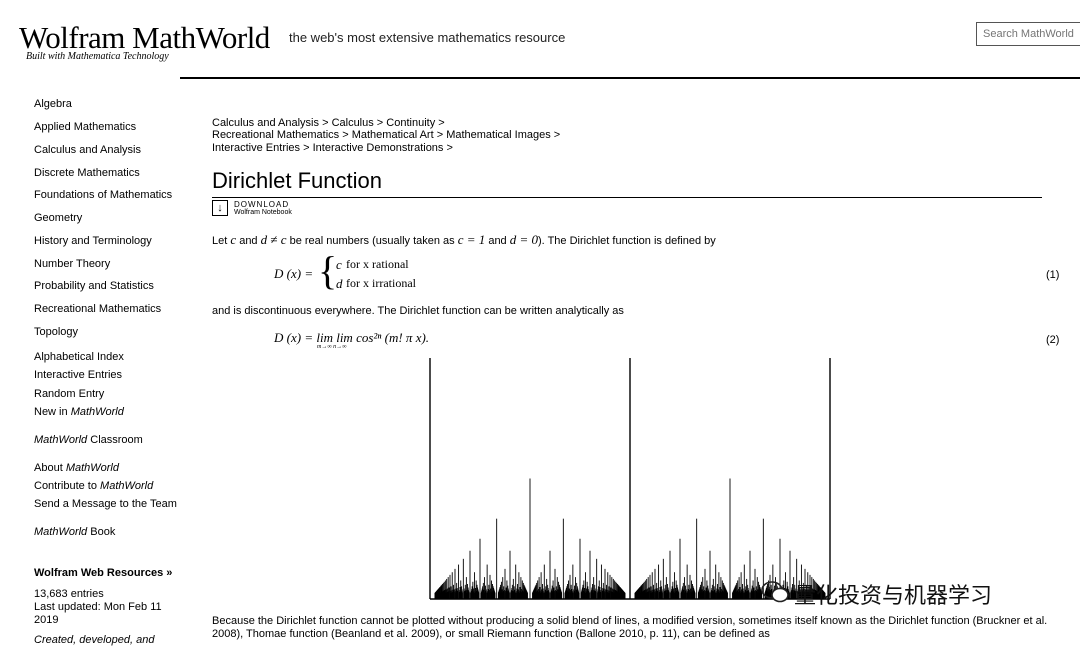 The image size is (1080, 646). I want to click on equation-1-case-value: c, so click(339, 264).